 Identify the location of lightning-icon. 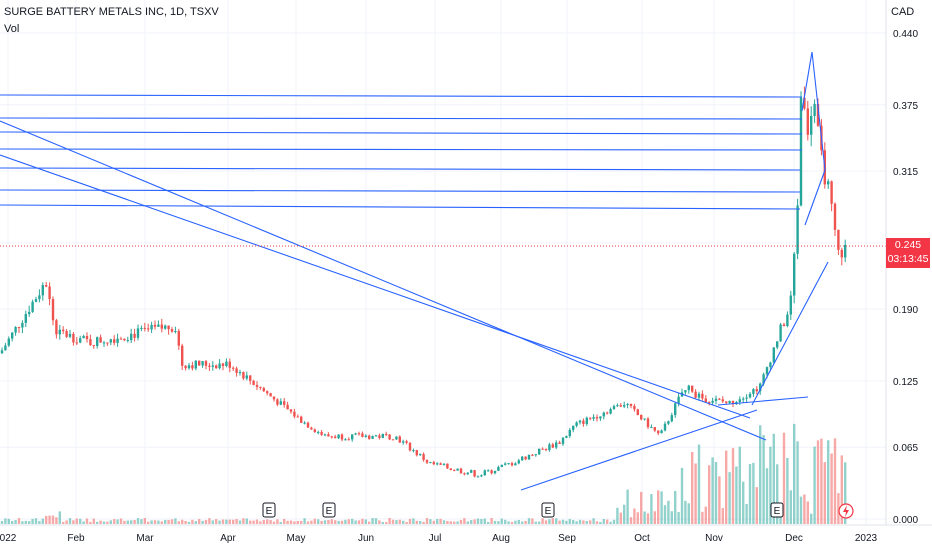
(846, 511).